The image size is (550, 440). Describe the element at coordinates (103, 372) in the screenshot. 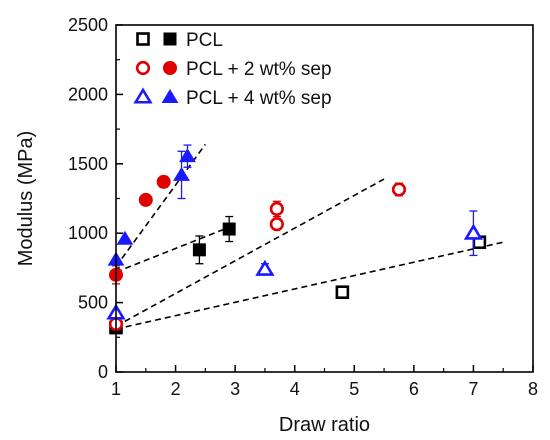

I see `y-tick-label: 0` at that location.